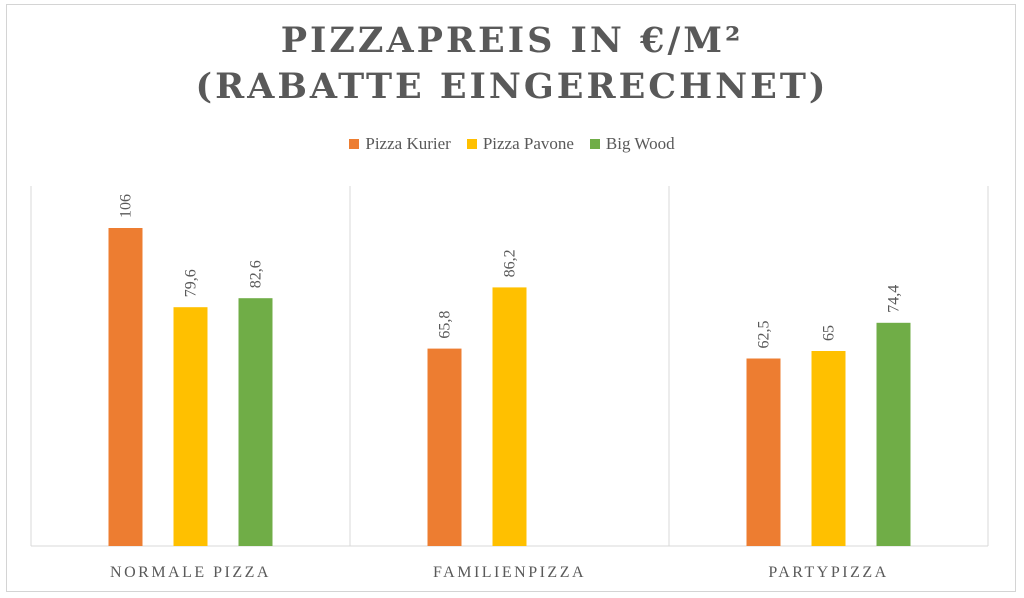 The width and height of the screenshot is (1024, 598). What do you see at coordinates (509, 416) in the screenshot?
I see `bar-pizza-pavone-familienpizza` at bounding box center [509, 416].